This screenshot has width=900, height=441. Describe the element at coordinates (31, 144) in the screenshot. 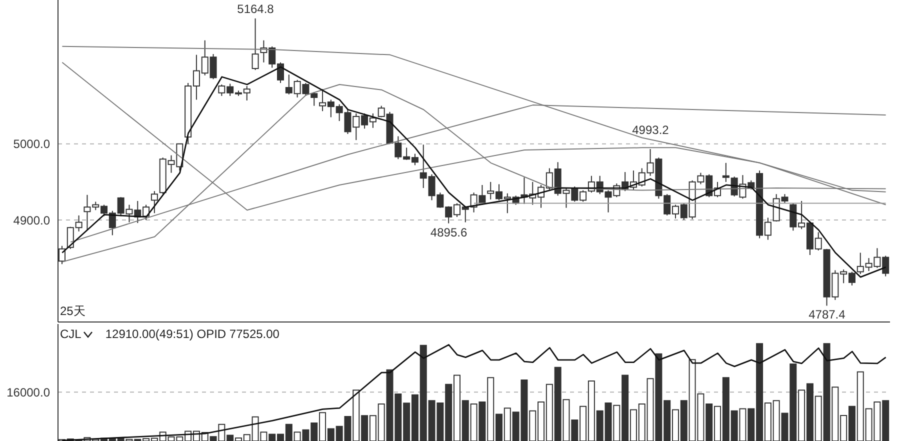

I see `y-tick-label: 5000.0` at that location.